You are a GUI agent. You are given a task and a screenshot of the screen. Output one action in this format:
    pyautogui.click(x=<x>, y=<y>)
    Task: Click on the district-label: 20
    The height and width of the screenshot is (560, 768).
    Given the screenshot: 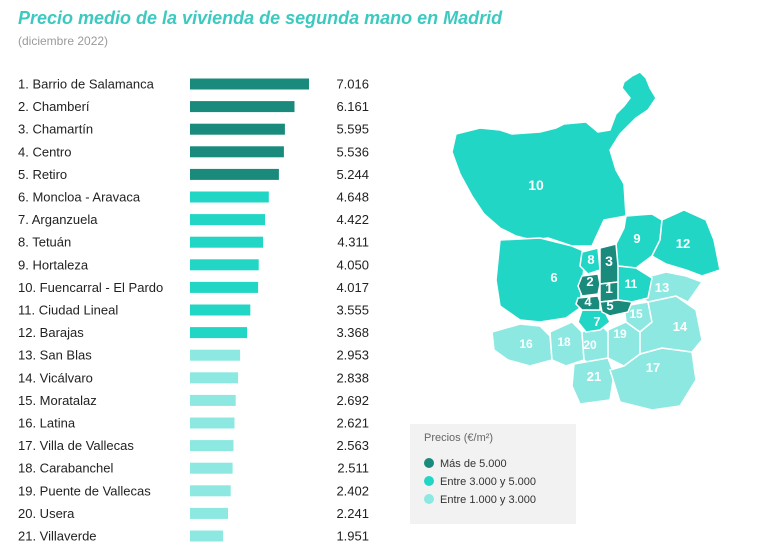 What is the action you would take?
    pyautogui.click(x=590, y=345)
    